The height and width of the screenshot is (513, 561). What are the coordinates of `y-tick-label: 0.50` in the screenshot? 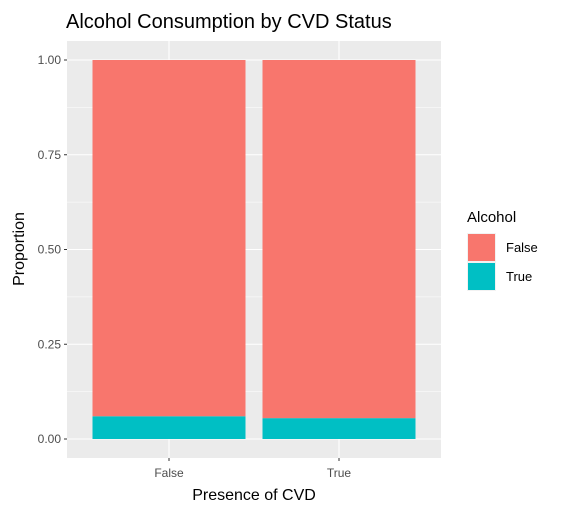 It's located at (50, 250).